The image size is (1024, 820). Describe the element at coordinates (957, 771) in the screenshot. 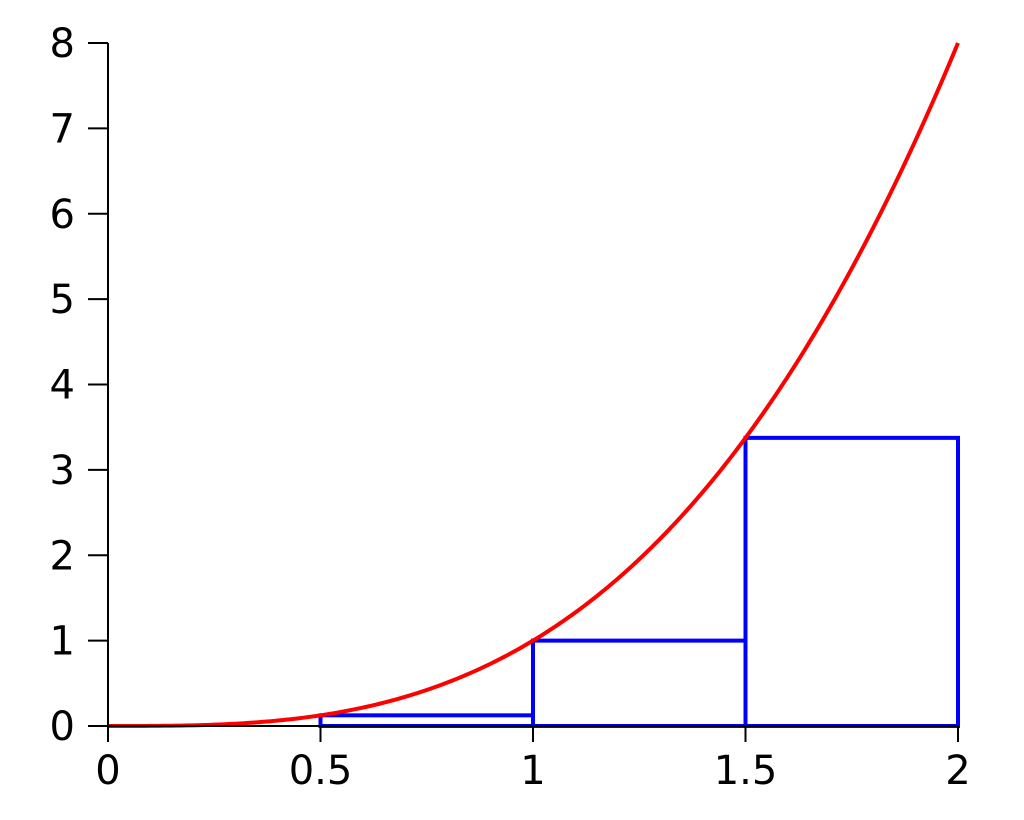

I see `x-tick-label: 2` at that location.